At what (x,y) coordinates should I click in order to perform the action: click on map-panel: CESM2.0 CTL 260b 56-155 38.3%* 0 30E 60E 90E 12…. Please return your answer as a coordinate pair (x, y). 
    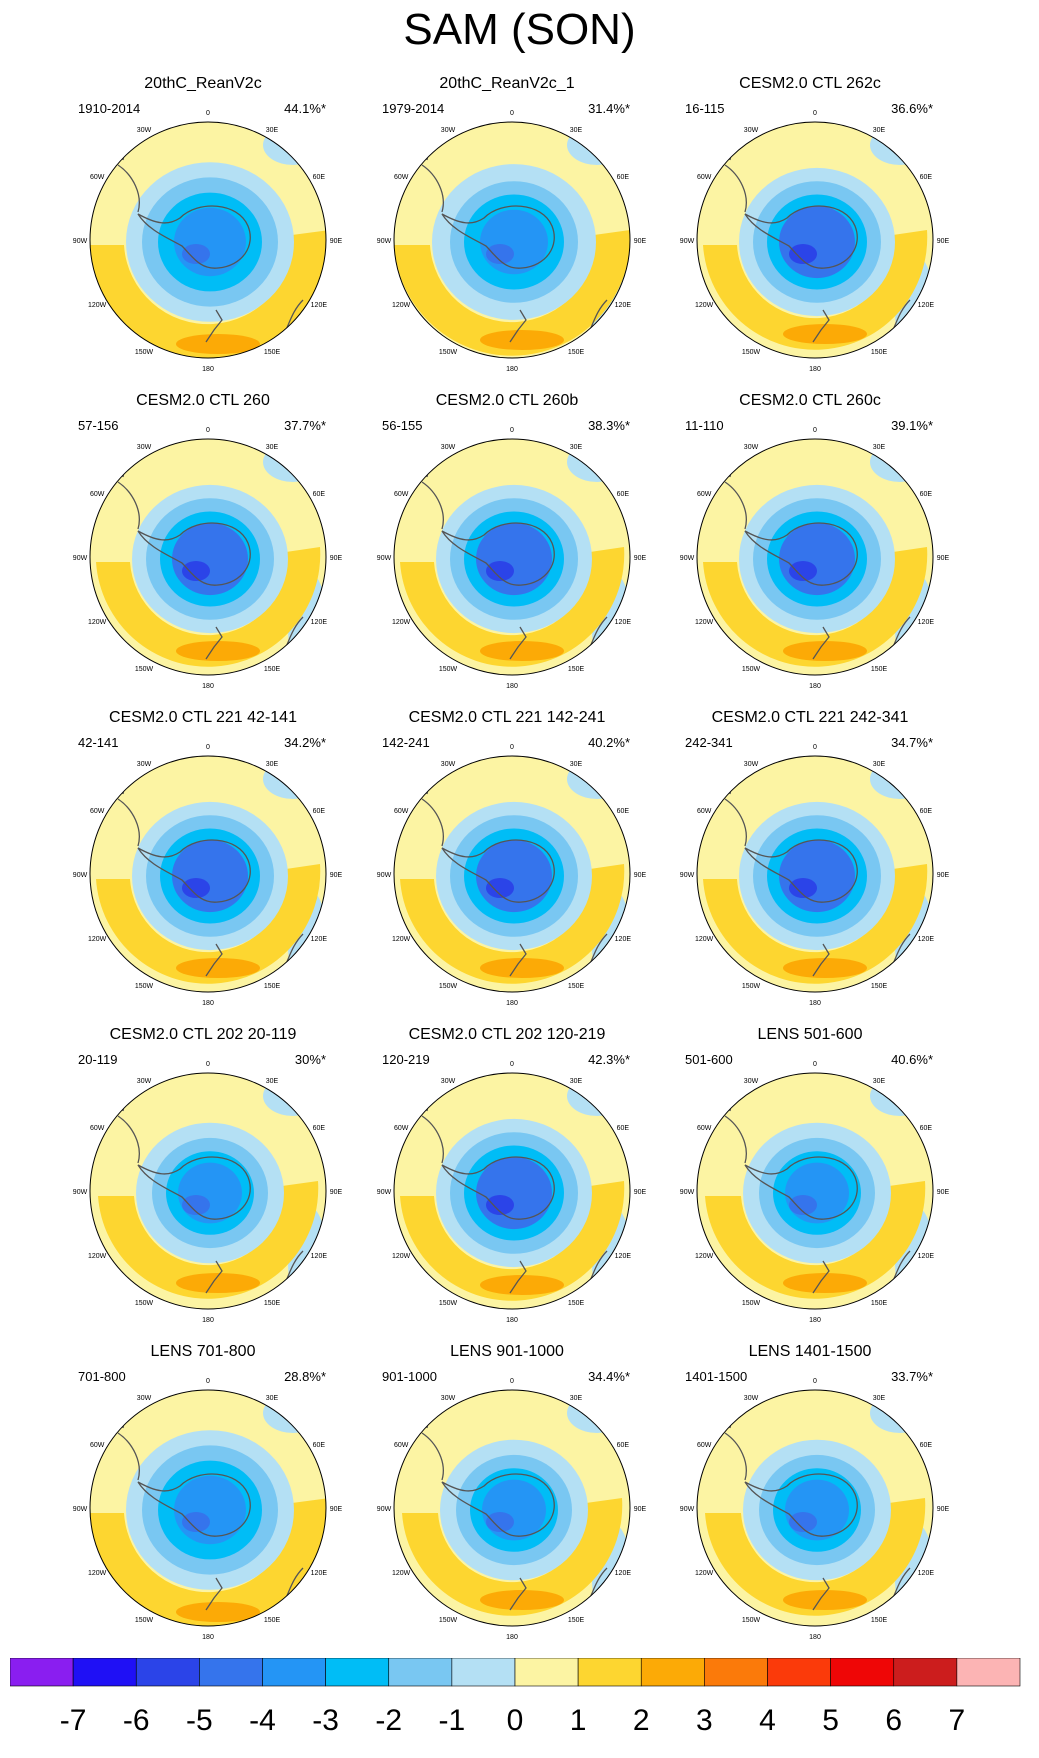
    Looking at the image, I should click on (522, 544).